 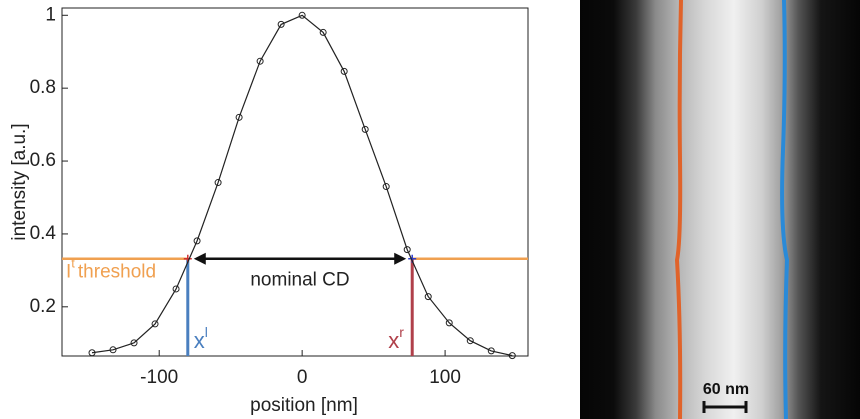 I want to click on edge-label: xr, so click(x=396, y=338).